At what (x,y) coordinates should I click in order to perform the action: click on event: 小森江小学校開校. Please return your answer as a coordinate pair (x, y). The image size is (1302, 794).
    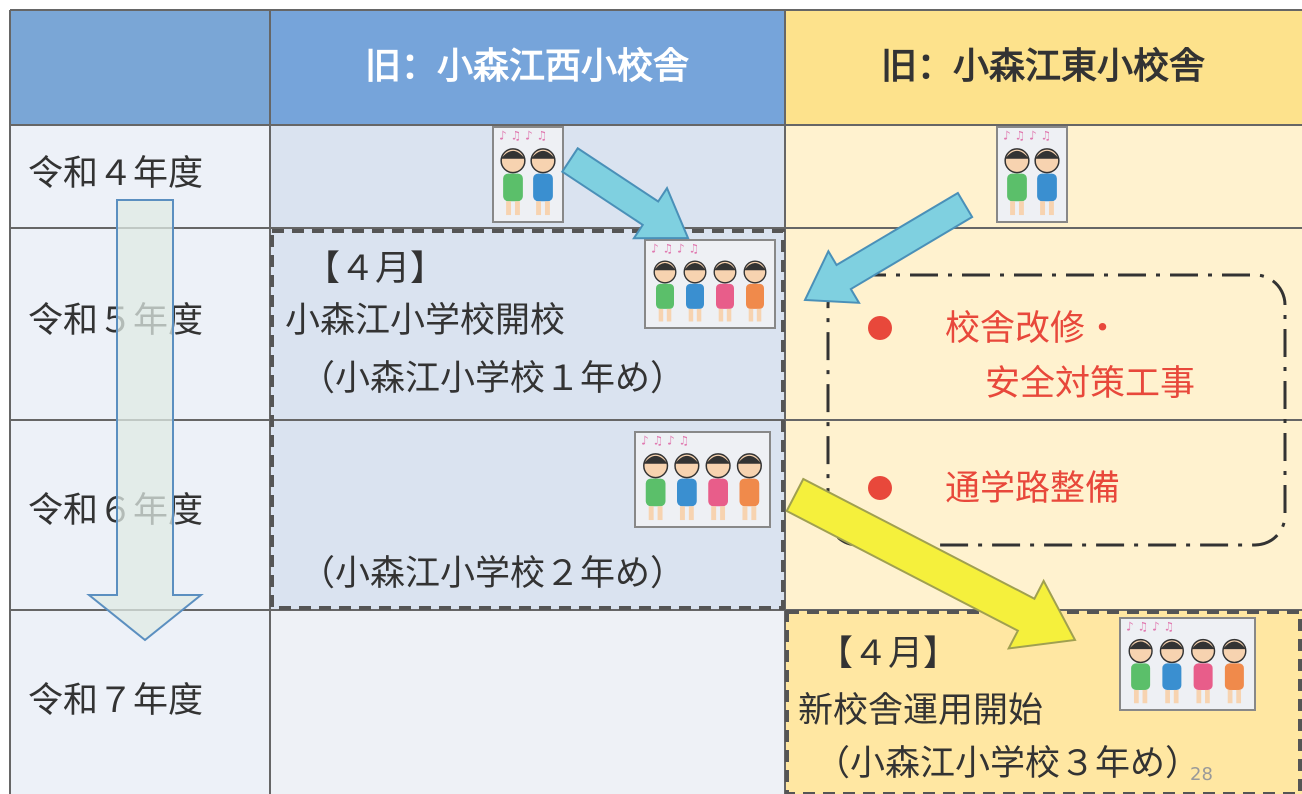
    Looking at the image, I should click on (425, 321).